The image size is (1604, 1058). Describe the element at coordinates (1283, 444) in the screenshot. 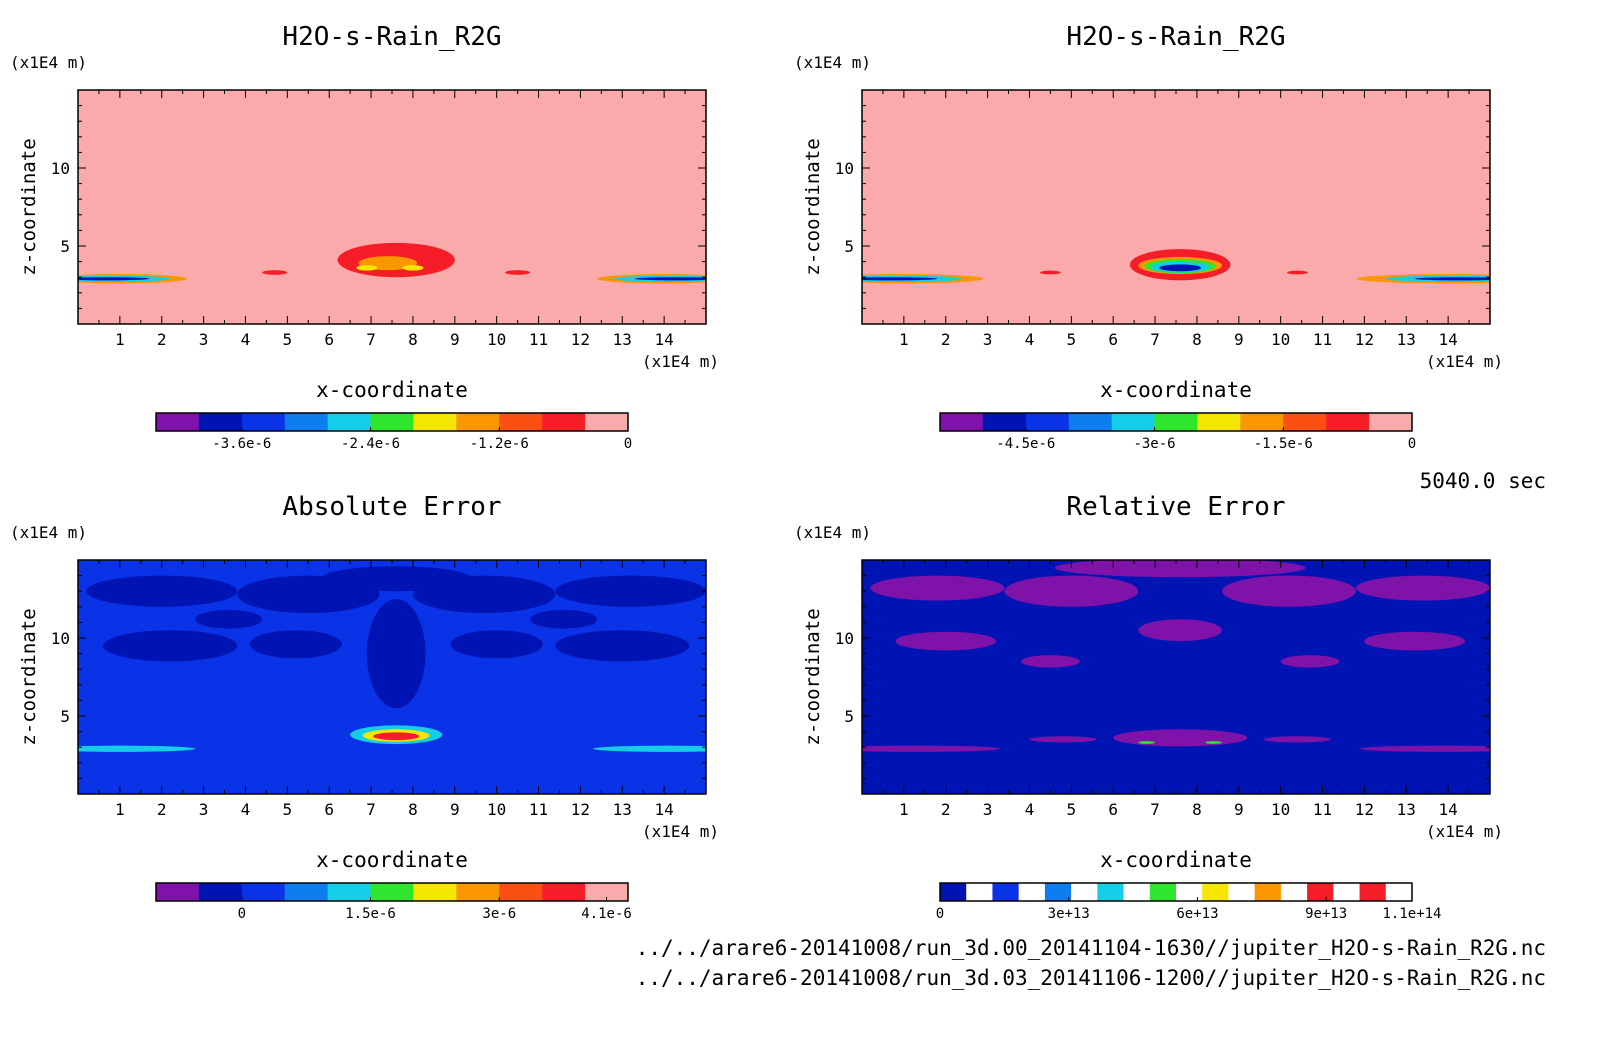

I see `colorbar-label: -1.5e-6` at that location.